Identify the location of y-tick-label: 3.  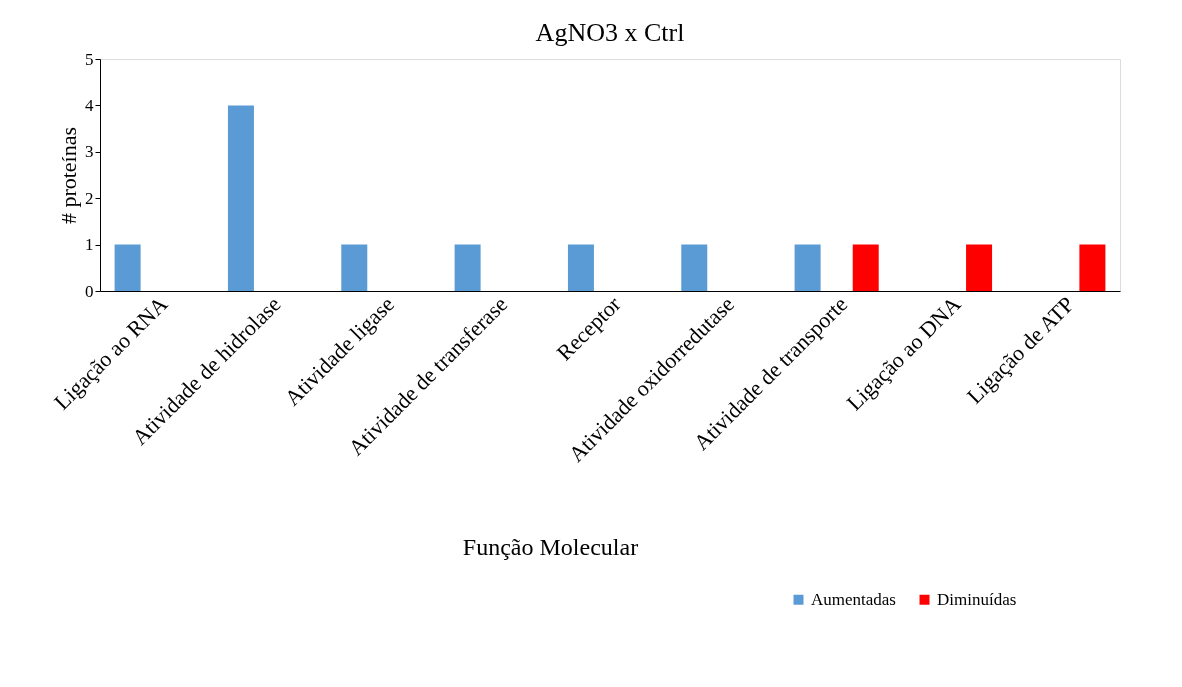
(89, 152).